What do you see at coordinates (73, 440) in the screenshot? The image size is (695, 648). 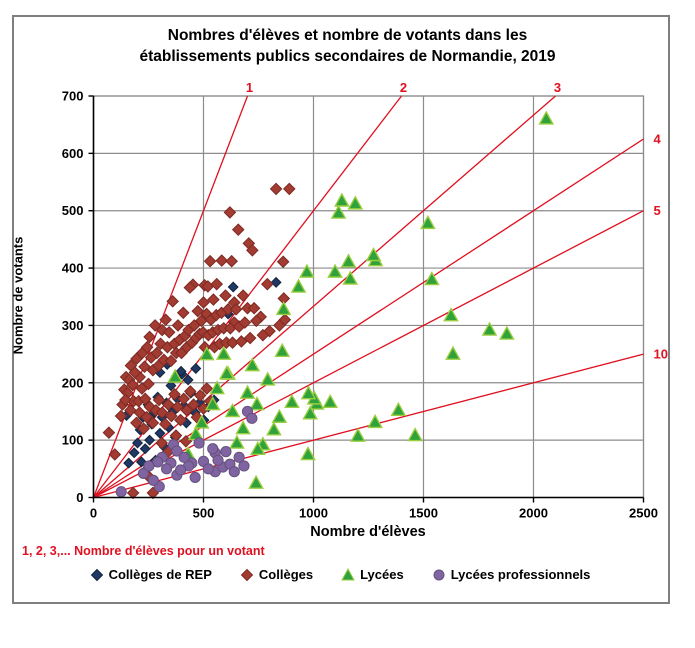 I see `y-tick-label: 100` at bounding box center [73, 440].